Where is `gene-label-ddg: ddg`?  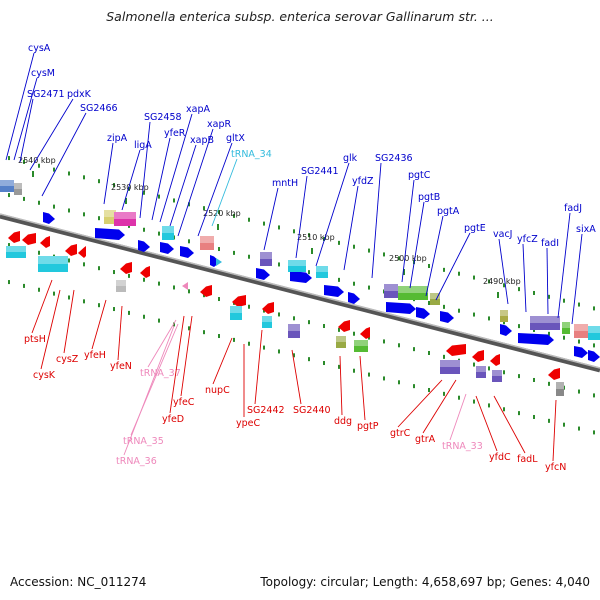
gene-label-ddg: ddg is located at coordinates (343, 421).